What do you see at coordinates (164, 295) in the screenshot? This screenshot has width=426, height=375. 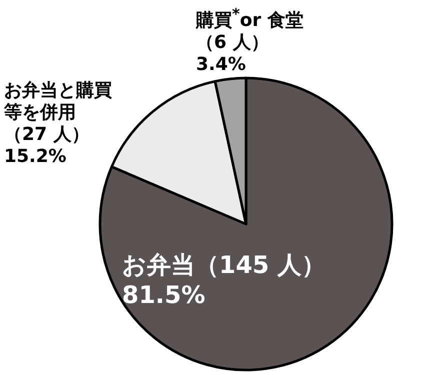 I see `data-label: 81.5%` at bounding box center [164, 295].